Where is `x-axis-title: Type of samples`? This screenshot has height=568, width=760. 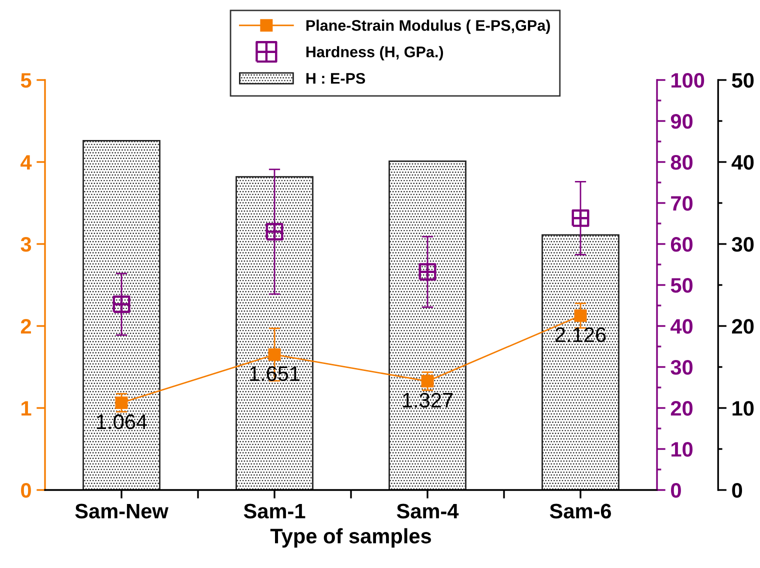 x-axis-title: Type of samples is located at coordinates (351, 538).